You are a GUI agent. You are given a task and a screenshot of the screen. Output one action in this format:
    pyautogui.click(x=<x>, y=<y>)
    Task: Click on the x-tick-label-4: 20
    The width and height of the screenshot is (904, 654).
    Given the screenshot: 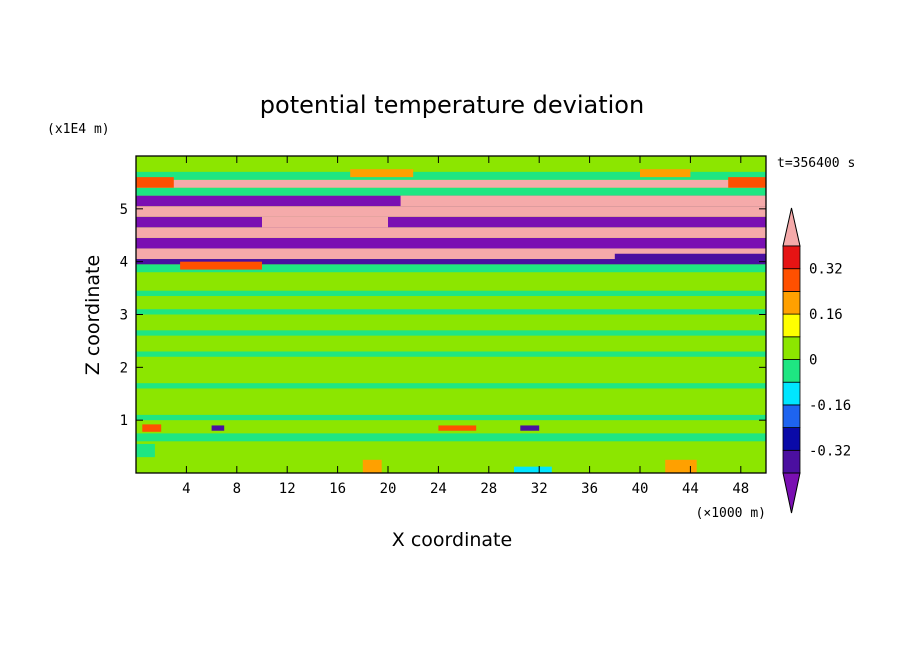 What is the action you would take?
    pyautogui.click(x=388, y=489)
    